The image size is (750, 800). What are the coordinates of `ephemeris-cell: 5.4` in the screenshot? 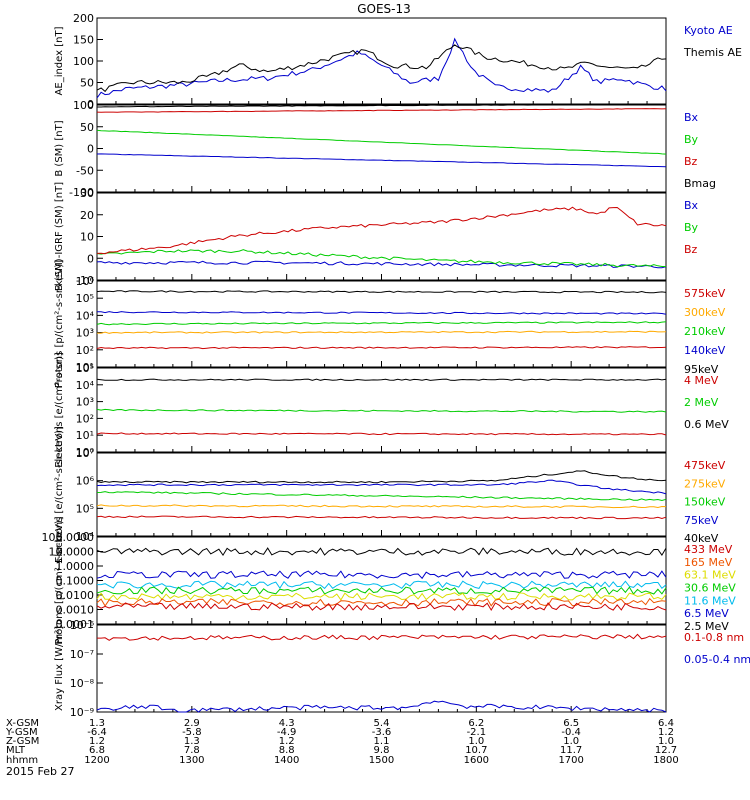 It's located at (382, 723).